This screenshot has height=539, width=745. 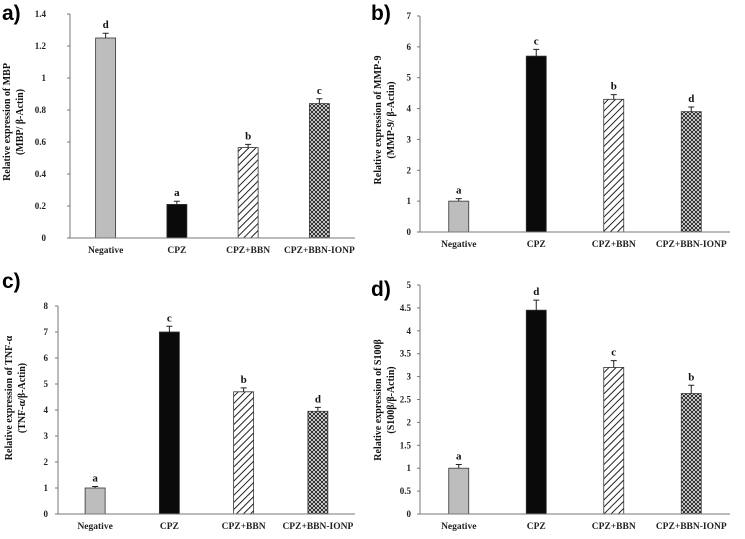 What do you see at coordinates (41, 142) in the screenshot?
I see `y-tick-label-a: 0.6` at bounding box center [41, 142].